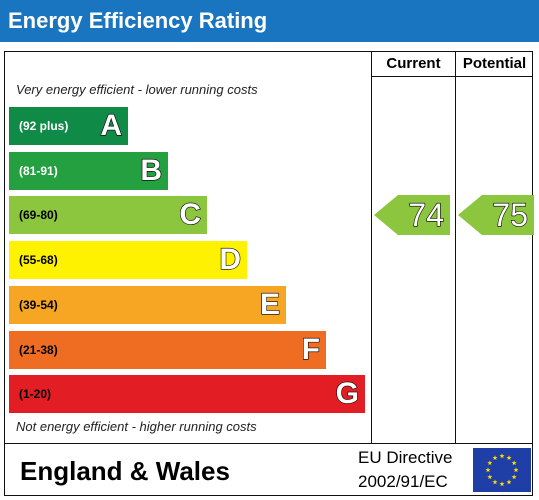  Describe the element at coordinates (147, 305) in the screenshot. I see `band-e: (39-54) E` at that location.